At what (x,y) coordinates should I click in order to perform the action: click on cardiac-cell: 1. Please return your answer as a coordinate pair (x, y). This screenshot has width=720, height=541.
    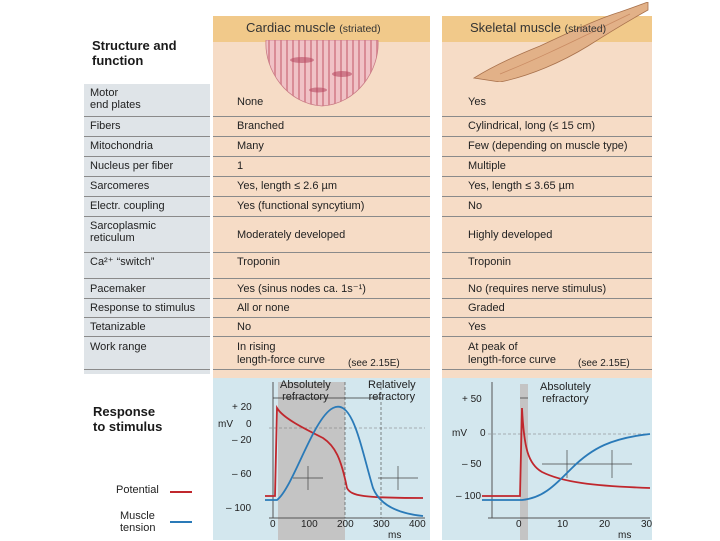
    Looking at the image, I should click on (240, 166).